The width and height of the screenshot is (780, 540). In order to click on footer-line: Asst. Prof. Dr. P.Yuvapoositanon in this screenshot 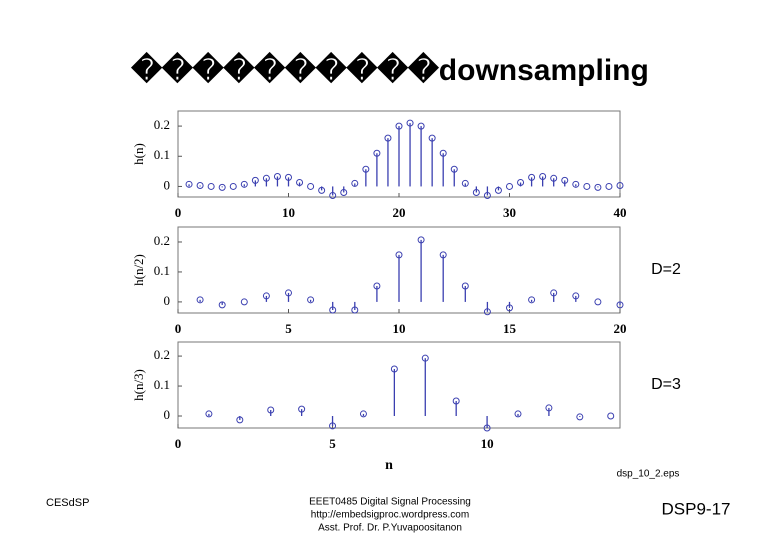, I will do `click(390, 528)`.